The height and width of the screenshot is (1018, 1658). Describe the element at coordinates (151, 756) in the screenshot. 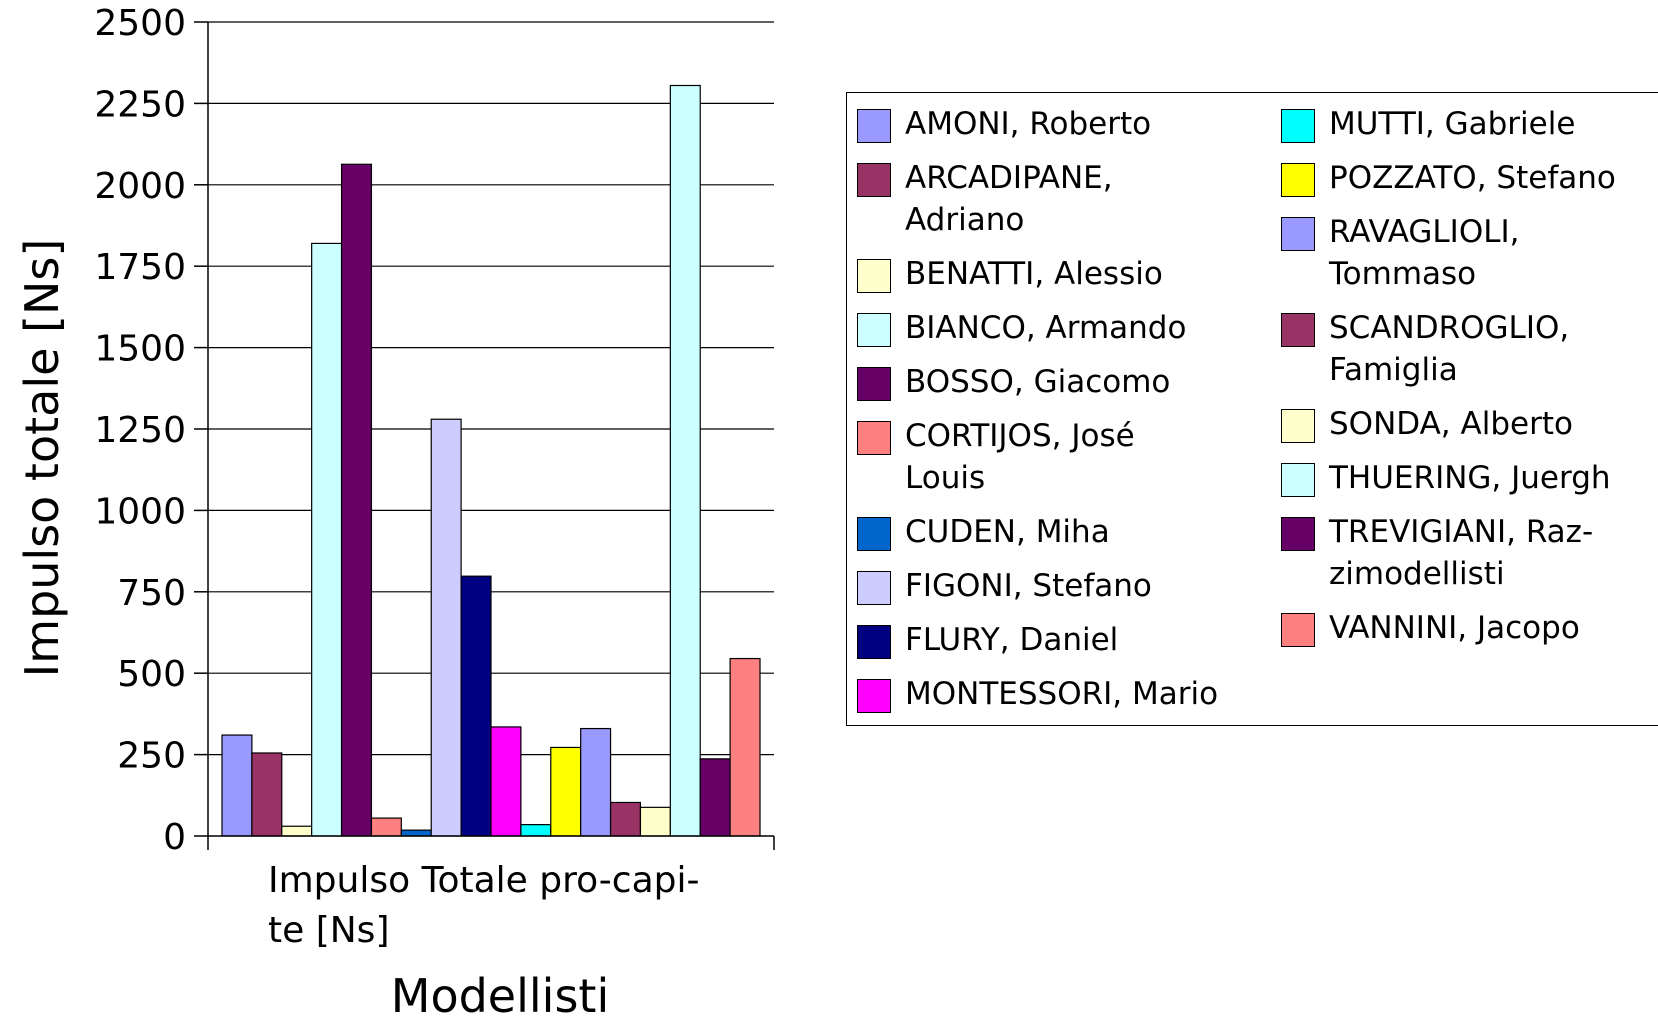

I see `y-tick-label: 250` at that location.